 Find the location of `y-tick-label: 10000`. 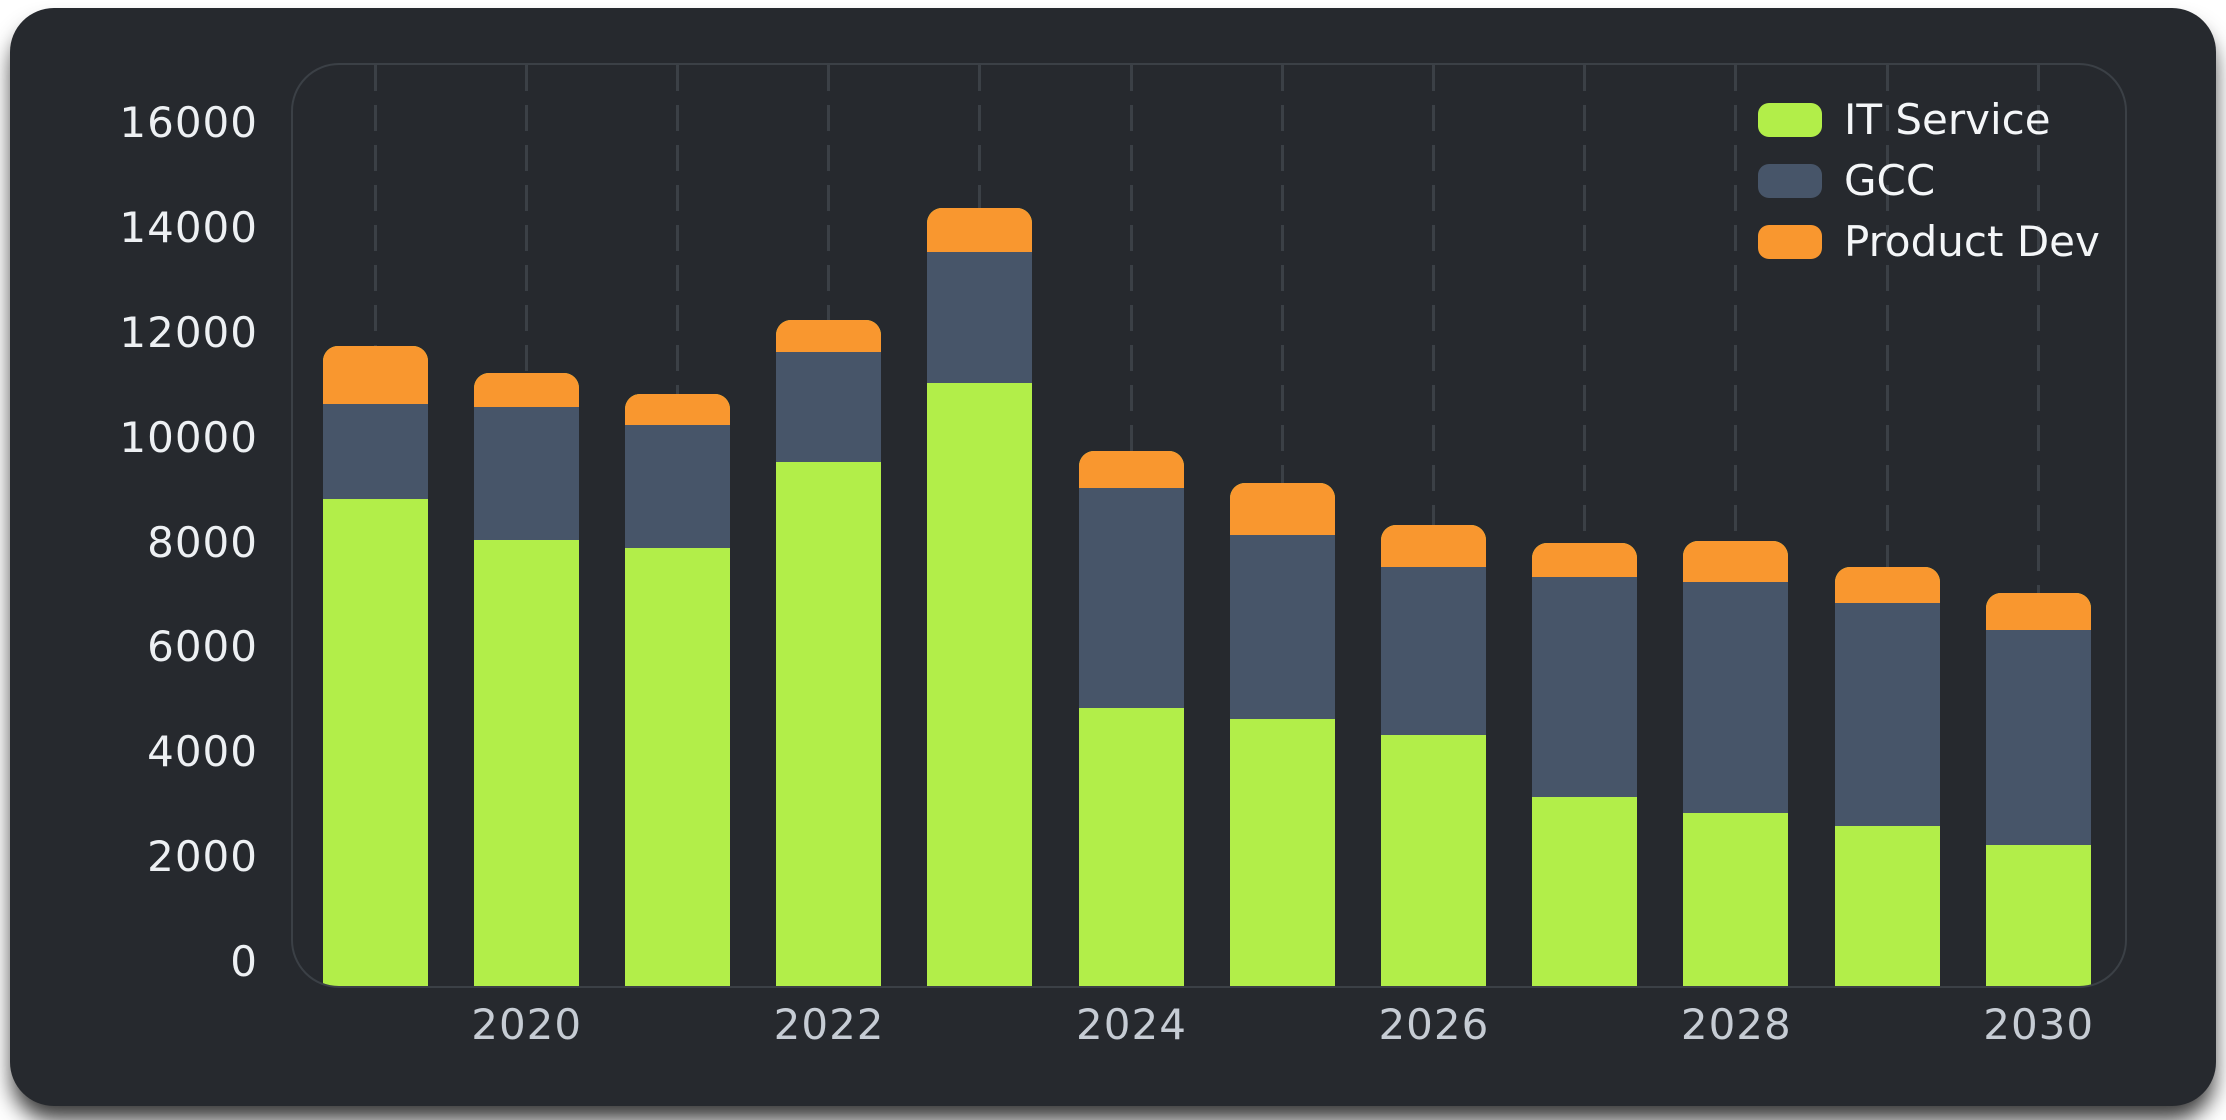

y-tick-label: 10000 is located at coordinates (188, 437).